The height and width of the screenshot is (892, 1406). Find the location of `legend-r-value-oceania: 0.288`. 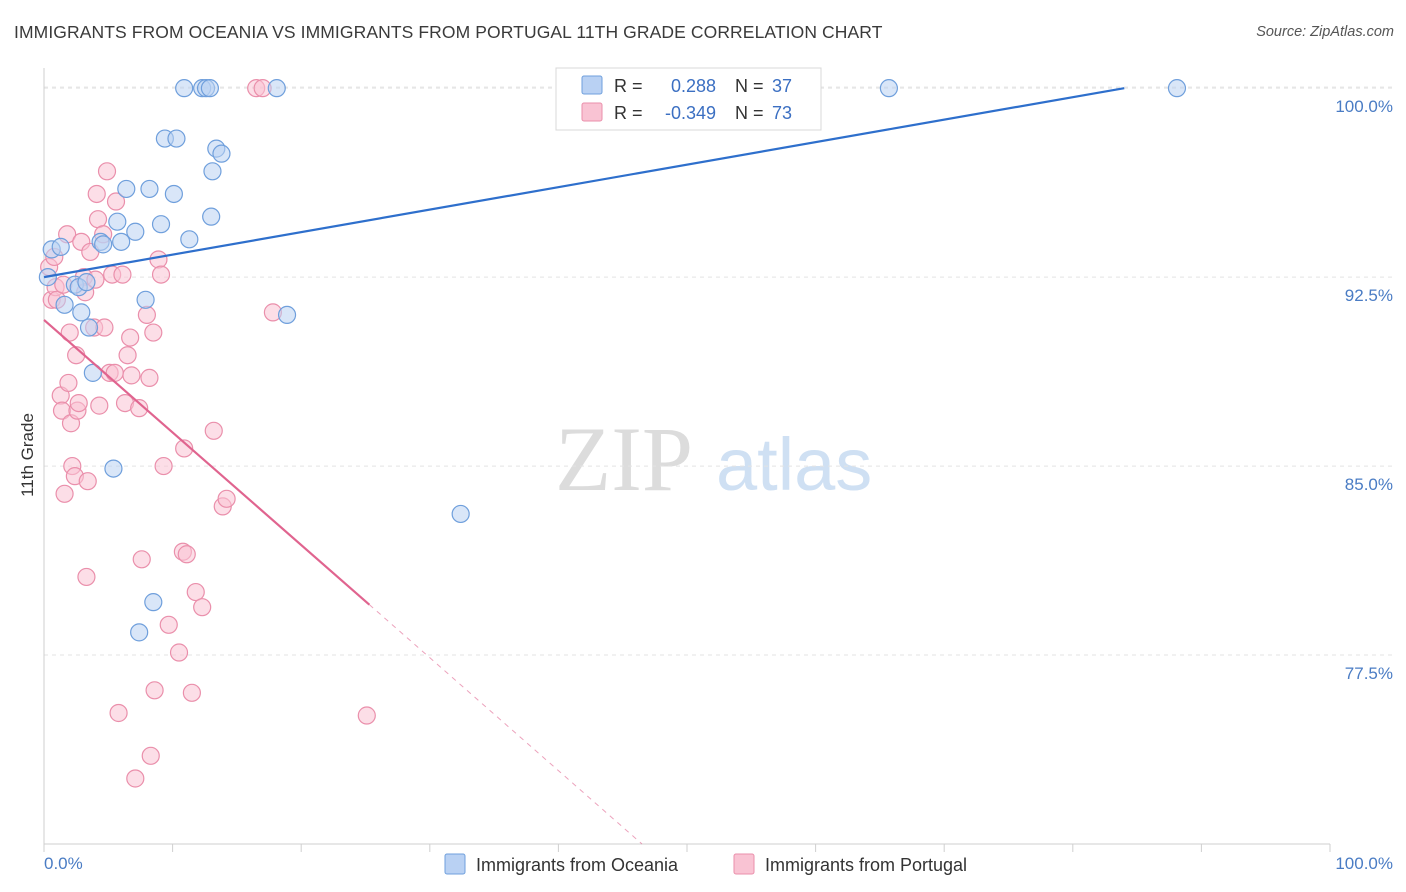

legend-r-value-oceania: 0.288 is located at coordinates (693, 86).